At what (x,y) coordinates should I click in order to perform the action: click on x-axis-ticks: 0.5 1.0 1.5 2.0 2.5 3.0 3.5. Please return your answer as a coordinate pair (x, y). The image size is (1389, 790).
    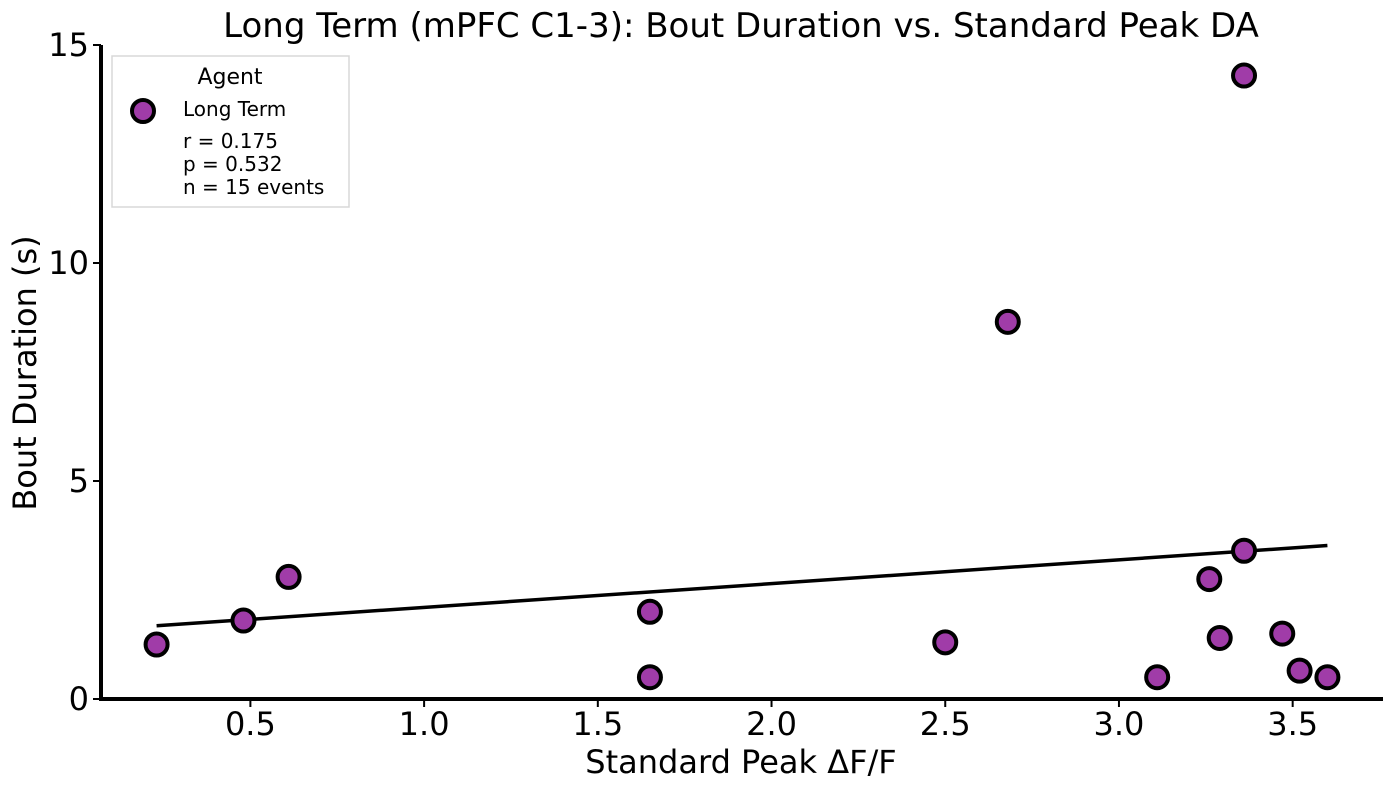
    Looking at the image, I should click on (771, 721).